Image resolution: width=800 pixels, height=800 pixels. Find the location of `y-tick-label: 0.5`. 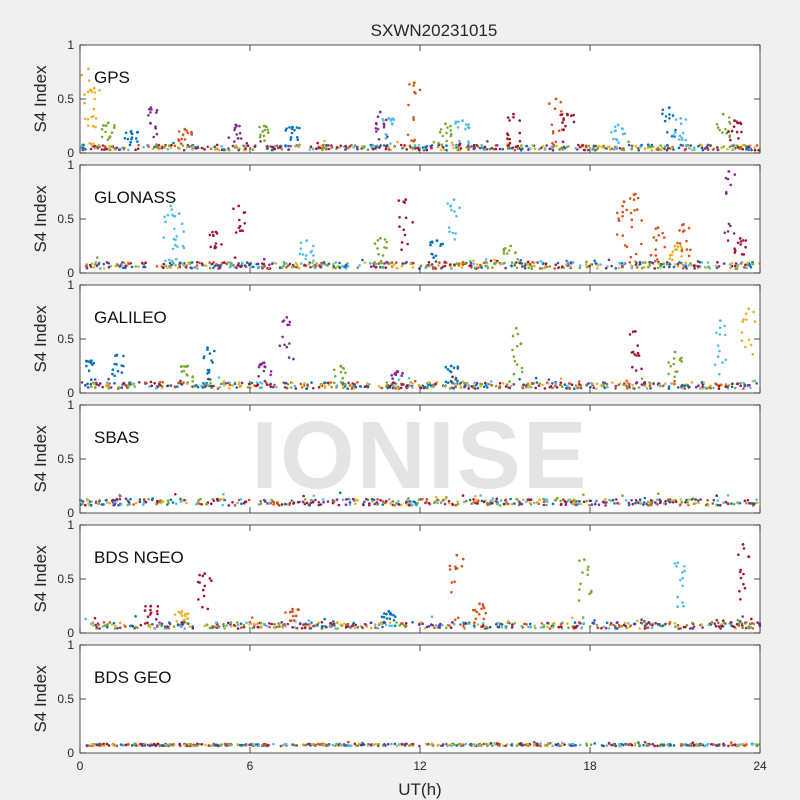

y-tick-label: 0.5 is located at coordinates (65, 219).